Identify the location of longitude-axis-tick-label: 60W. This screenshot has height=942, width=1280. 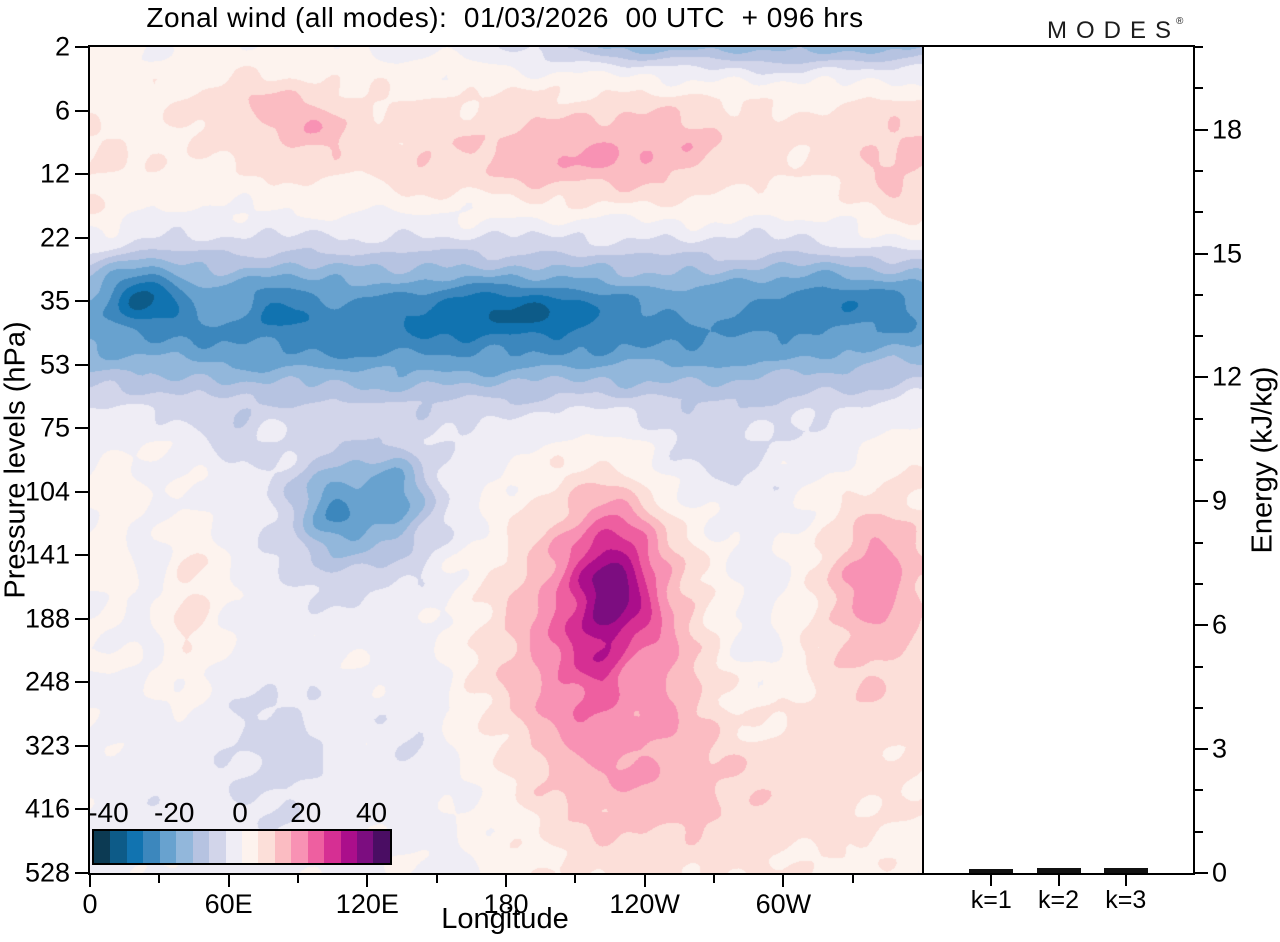
(783, 904).